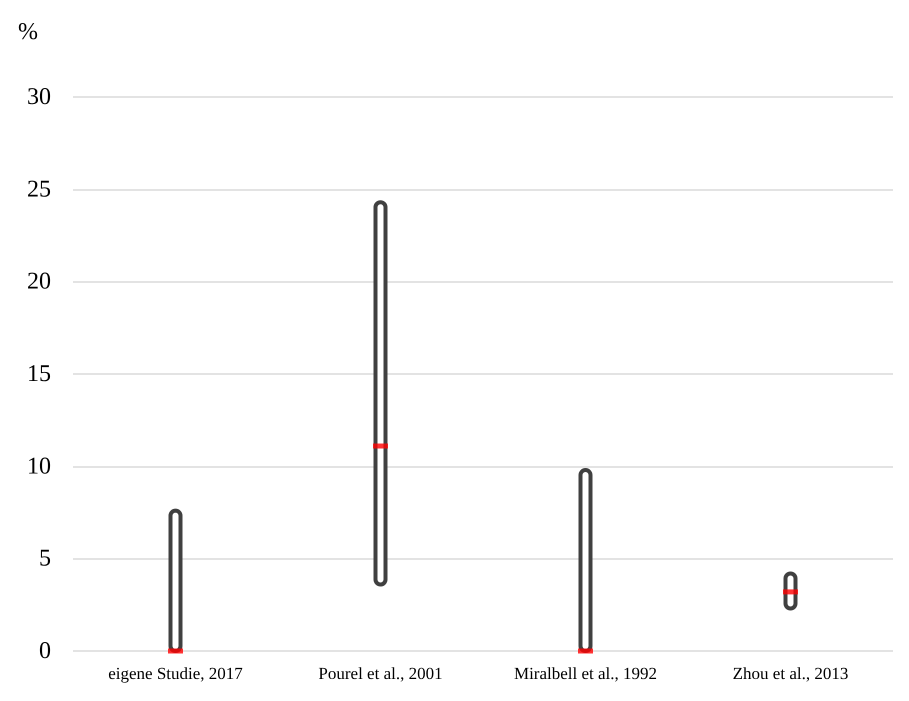 The height and width of the screenshot is (701, 909). Describe the element at coordinates (28, 32) in the screenshot. I see `y-axis-title: %` at that location.